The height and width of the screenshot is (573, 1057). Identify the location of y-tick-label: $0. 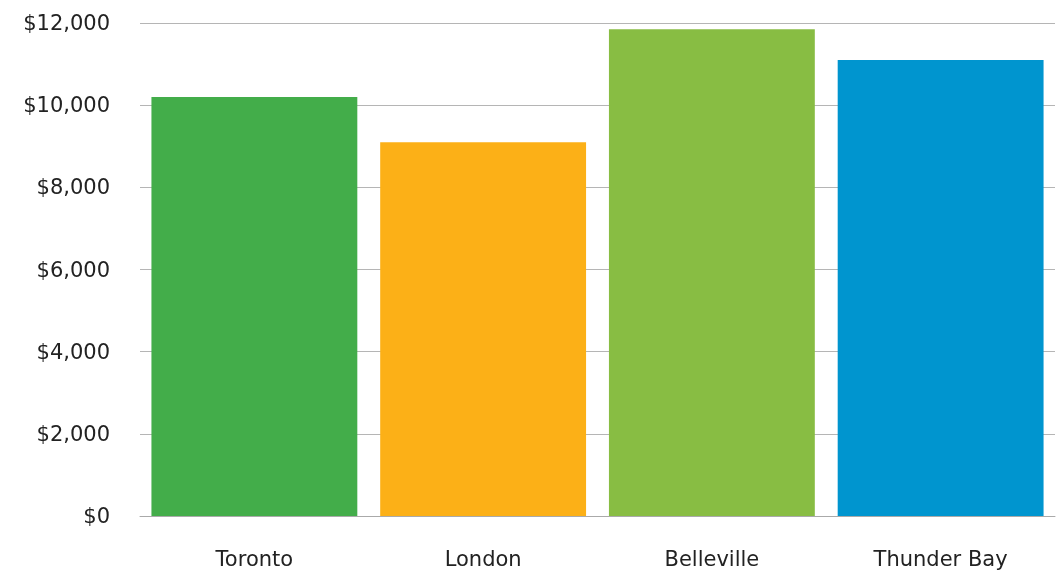
(96, 516).